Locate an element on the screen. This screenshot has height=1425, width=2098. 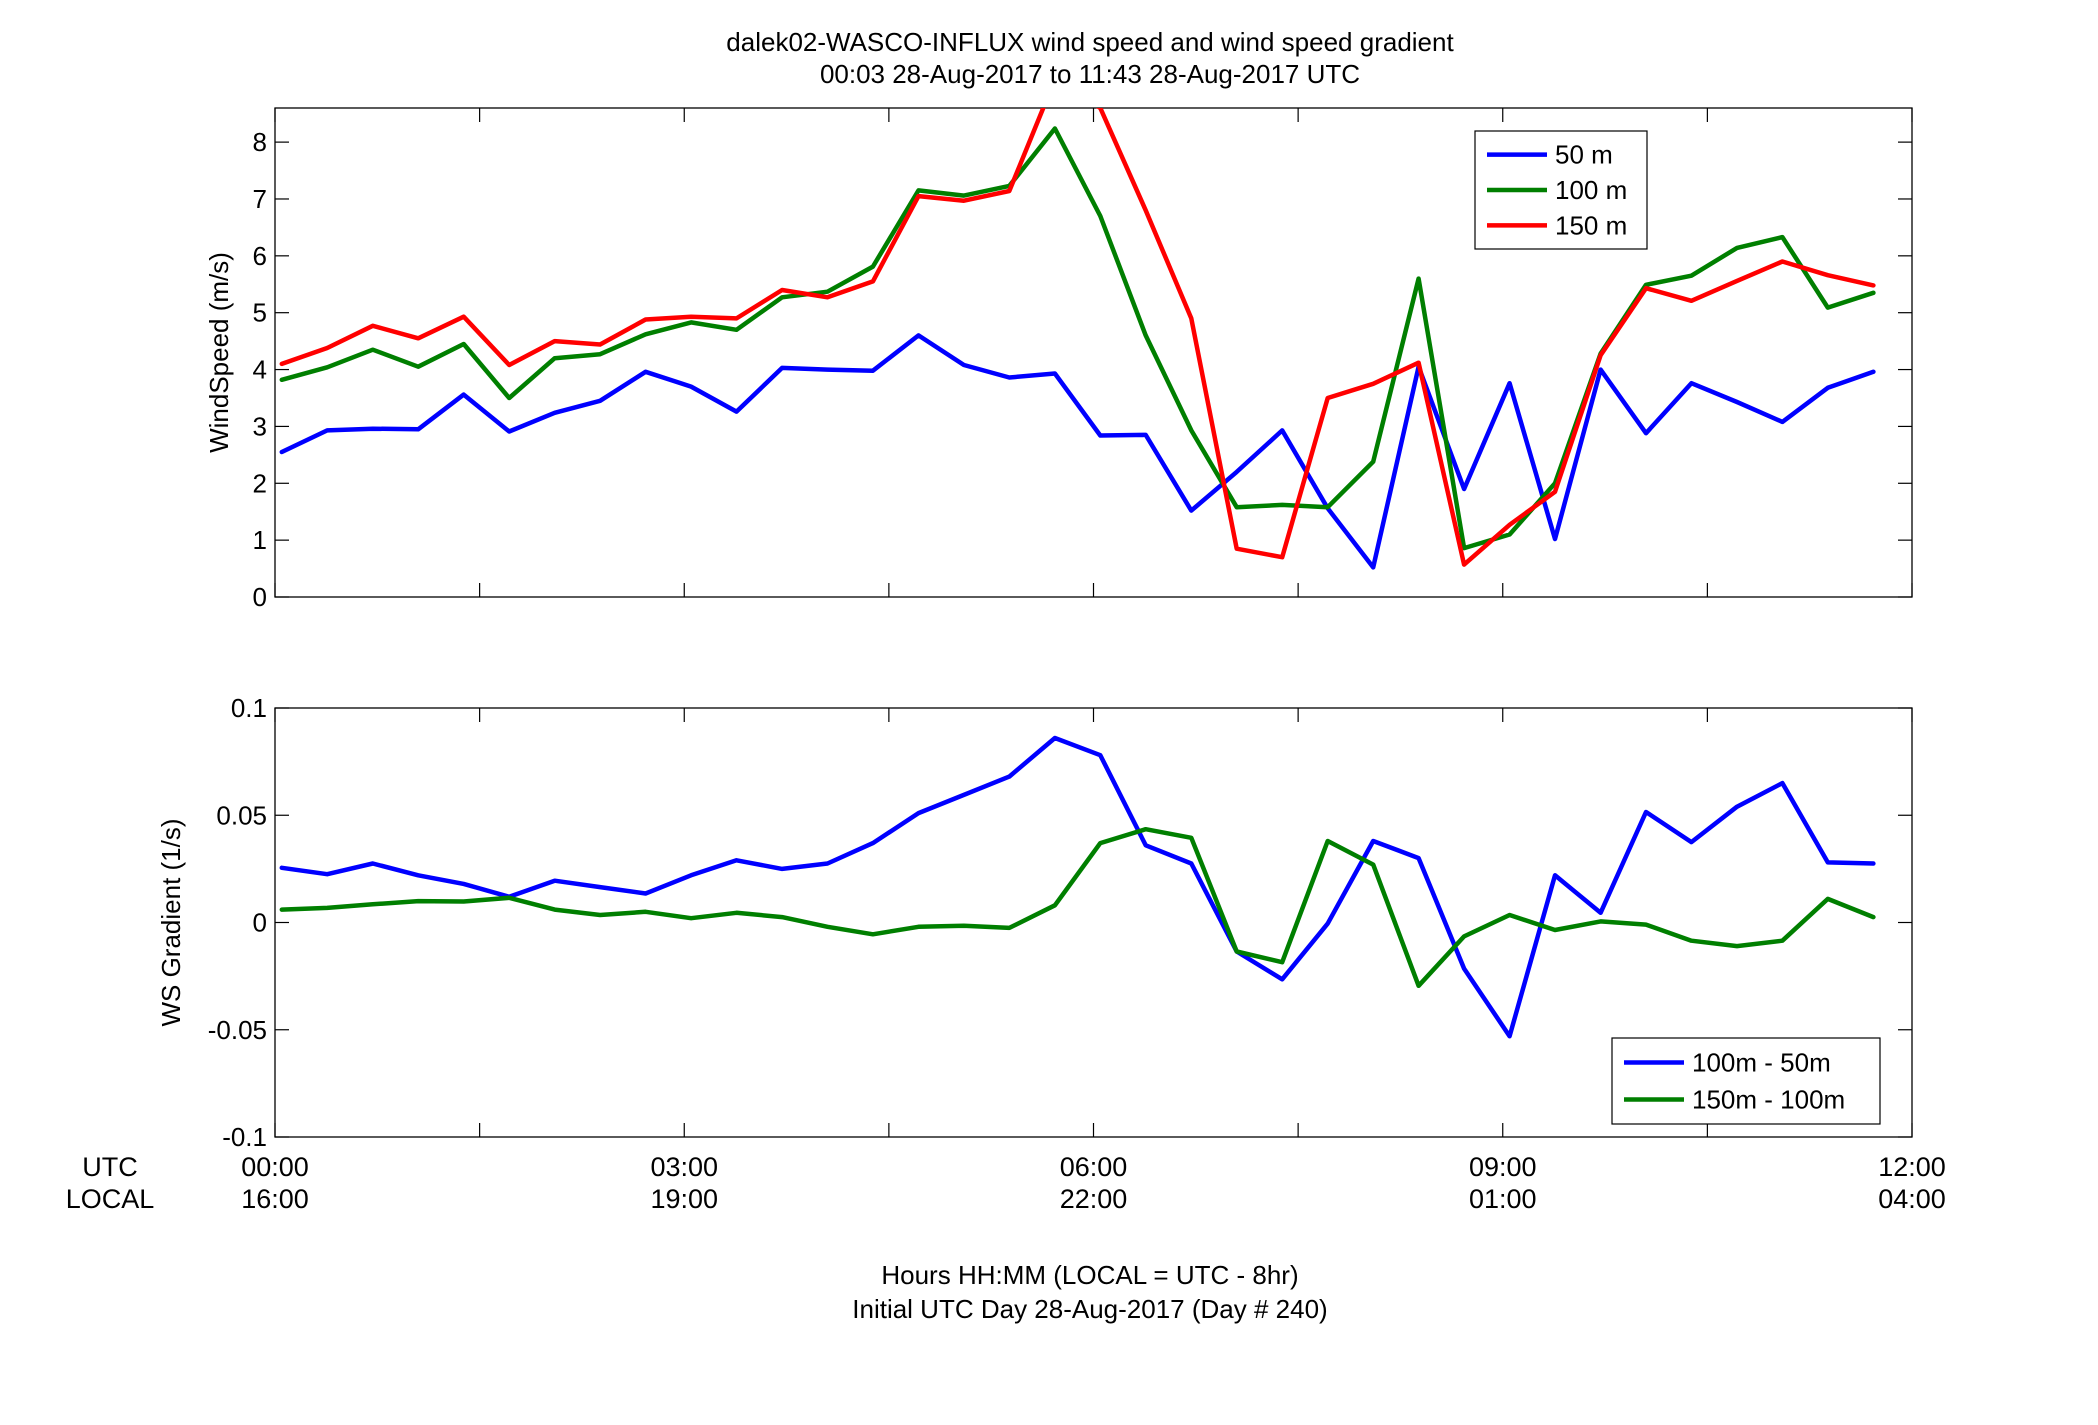
legend-label: 150m - 100m is located at coordinates (1768, 1100).